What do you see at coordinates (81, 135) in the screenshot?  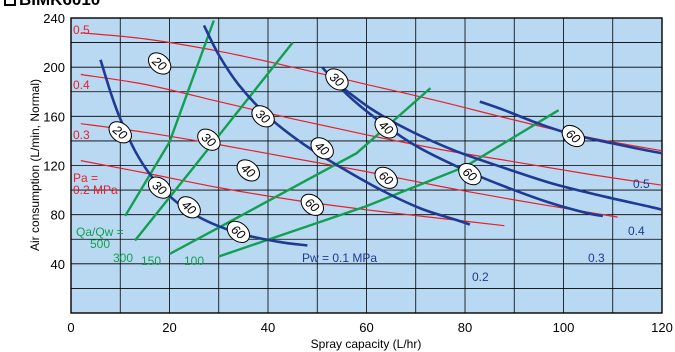 I see `pa-label: 0.3` at bounding box center [81, 135].